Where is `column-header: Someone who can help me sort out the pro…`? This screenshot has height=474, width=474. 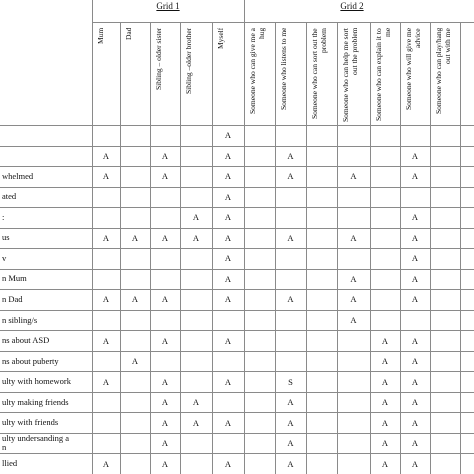 column-header: Someone who can help me sort out the pro… is located at coordinates (350, 75).